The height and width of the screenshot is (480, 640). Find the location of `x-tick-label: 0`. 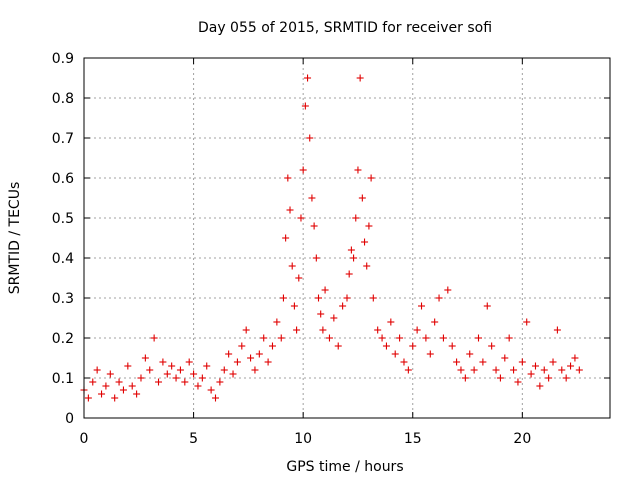

x-tick-label: 0 is located at coordinates (84, 439).